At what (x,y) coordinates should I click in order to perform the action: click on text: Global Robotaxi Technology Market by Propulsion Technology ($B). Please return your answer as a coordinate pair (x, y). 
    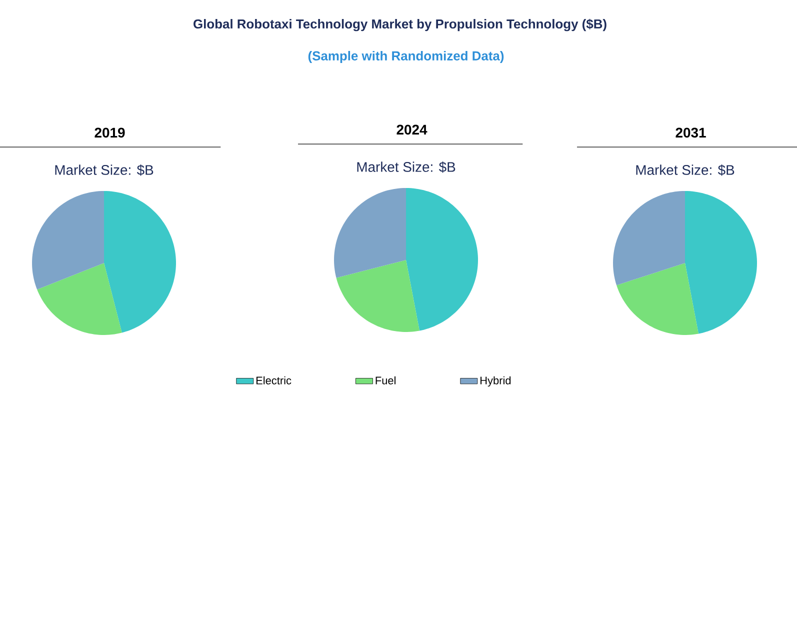
    Looking at the image, I should click on (400, 25).